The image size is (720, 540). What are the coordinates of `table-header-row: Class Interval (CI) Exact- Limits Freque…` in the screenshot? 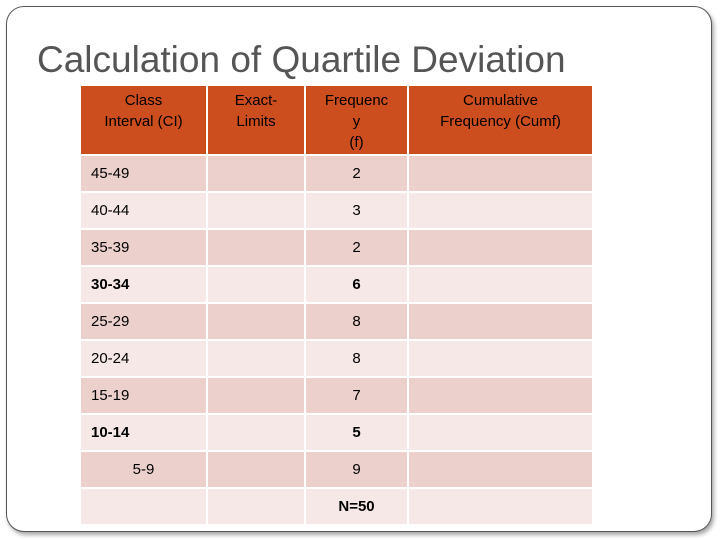 It's located at (336, 120).